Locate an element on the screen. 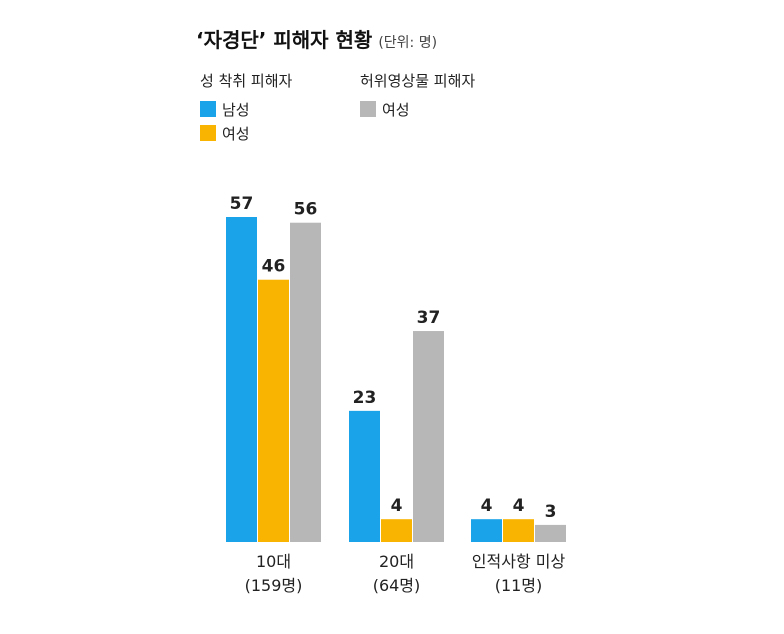  data-label-0-1: 46 is located at coordinates (274, 267).